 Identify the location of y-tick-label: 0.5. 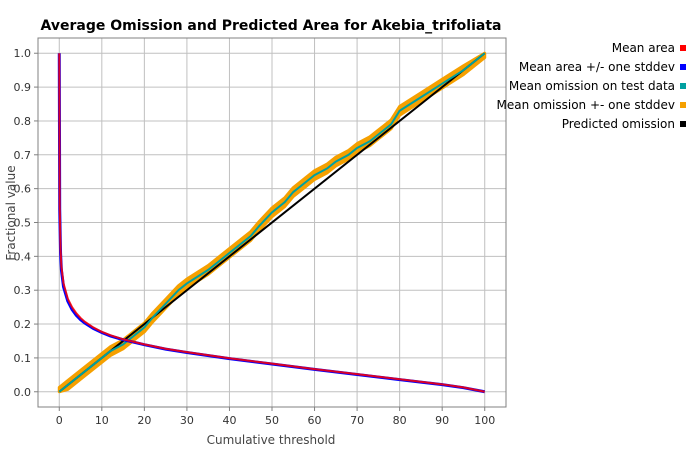
(23, 223).